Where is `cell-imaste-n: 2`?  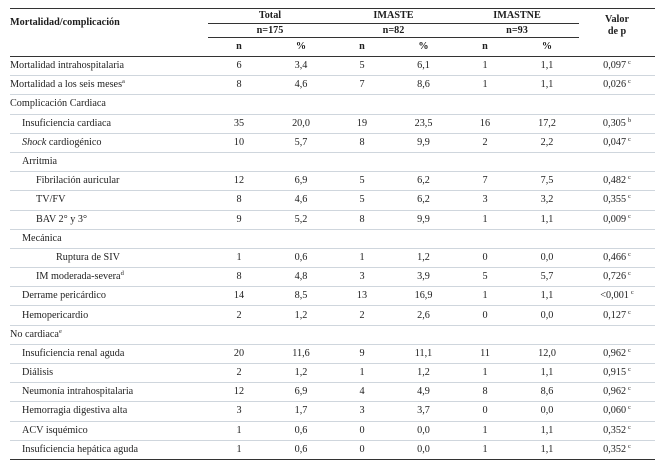
cell-imaste-n: 2 is located at coordinates (362, 315).